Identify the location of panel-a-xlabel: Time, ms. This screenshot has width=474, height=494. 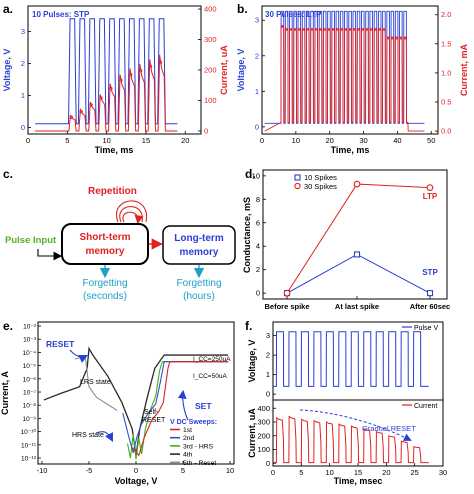
(114, 150).